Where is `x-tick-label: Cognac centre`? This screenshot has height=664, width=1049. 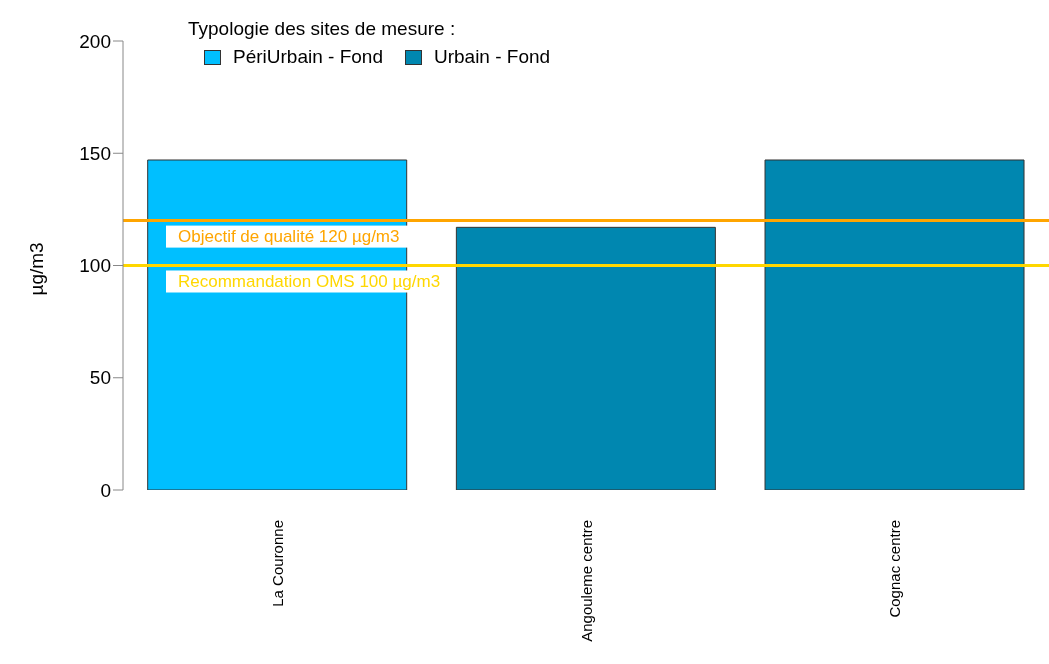
x-tick-label: Cognac centre is located at coordinates (895, 569).